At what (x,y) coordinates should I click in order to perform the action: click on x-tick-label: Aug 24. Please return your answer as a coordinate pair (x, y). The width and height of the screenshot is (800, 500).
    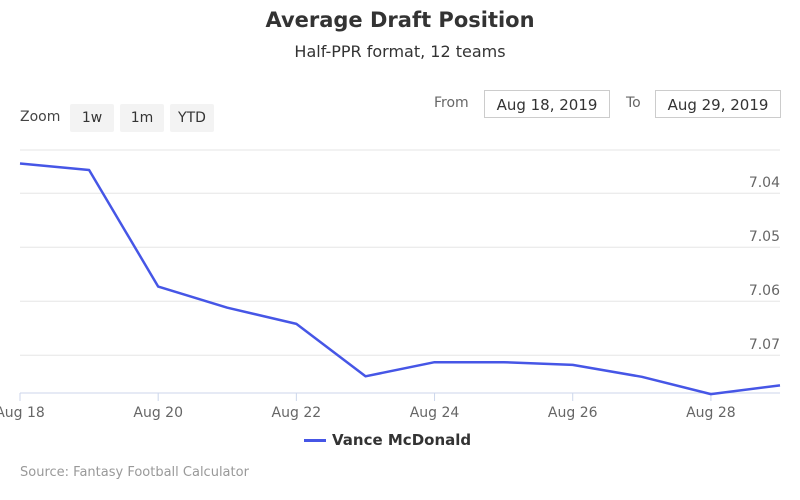
    Looking at the image, I should click on (435, 413).